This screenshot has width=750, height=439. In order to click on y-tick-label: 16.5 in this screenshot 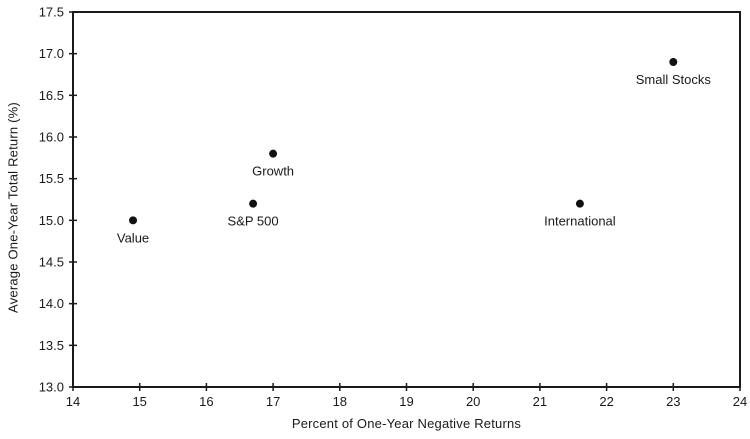, I will do `click(51, 95)`.